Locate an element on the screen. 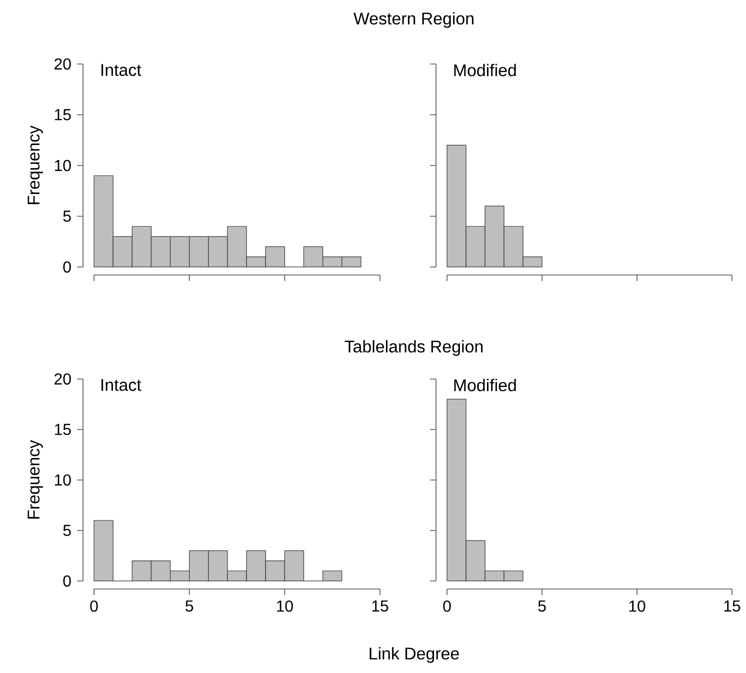 The image size is (746, 673). chart-title: Tablelands Region is located at coordinates (413, 348).